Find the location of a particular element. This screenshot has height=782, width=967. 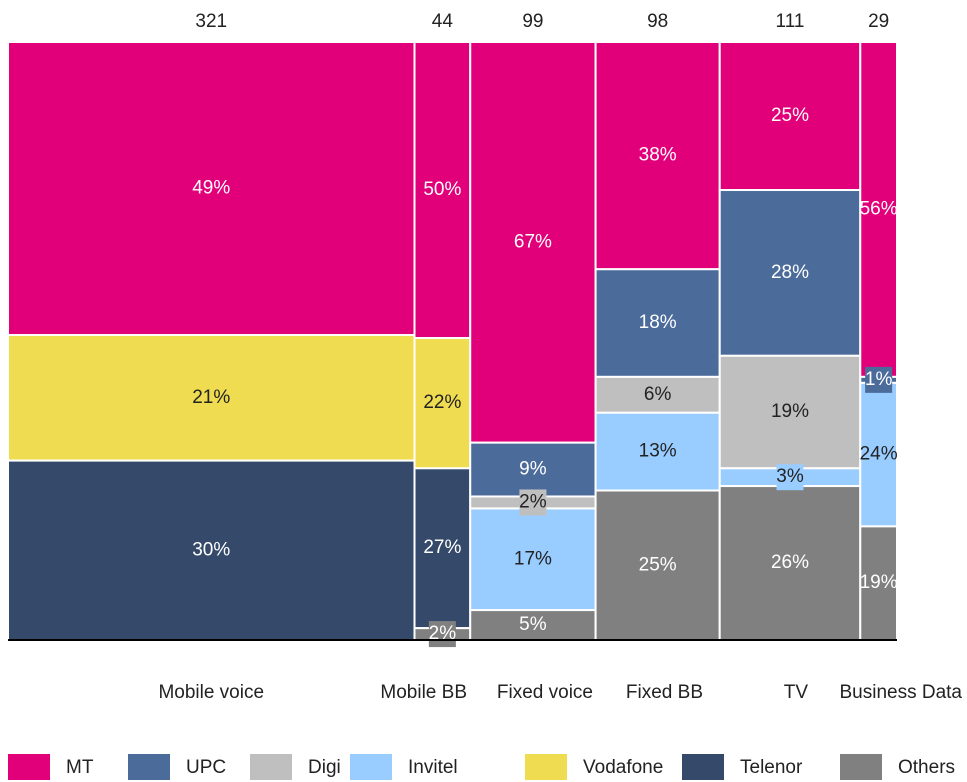

category-label: Fixed voice is located at coordinates (545, 692).